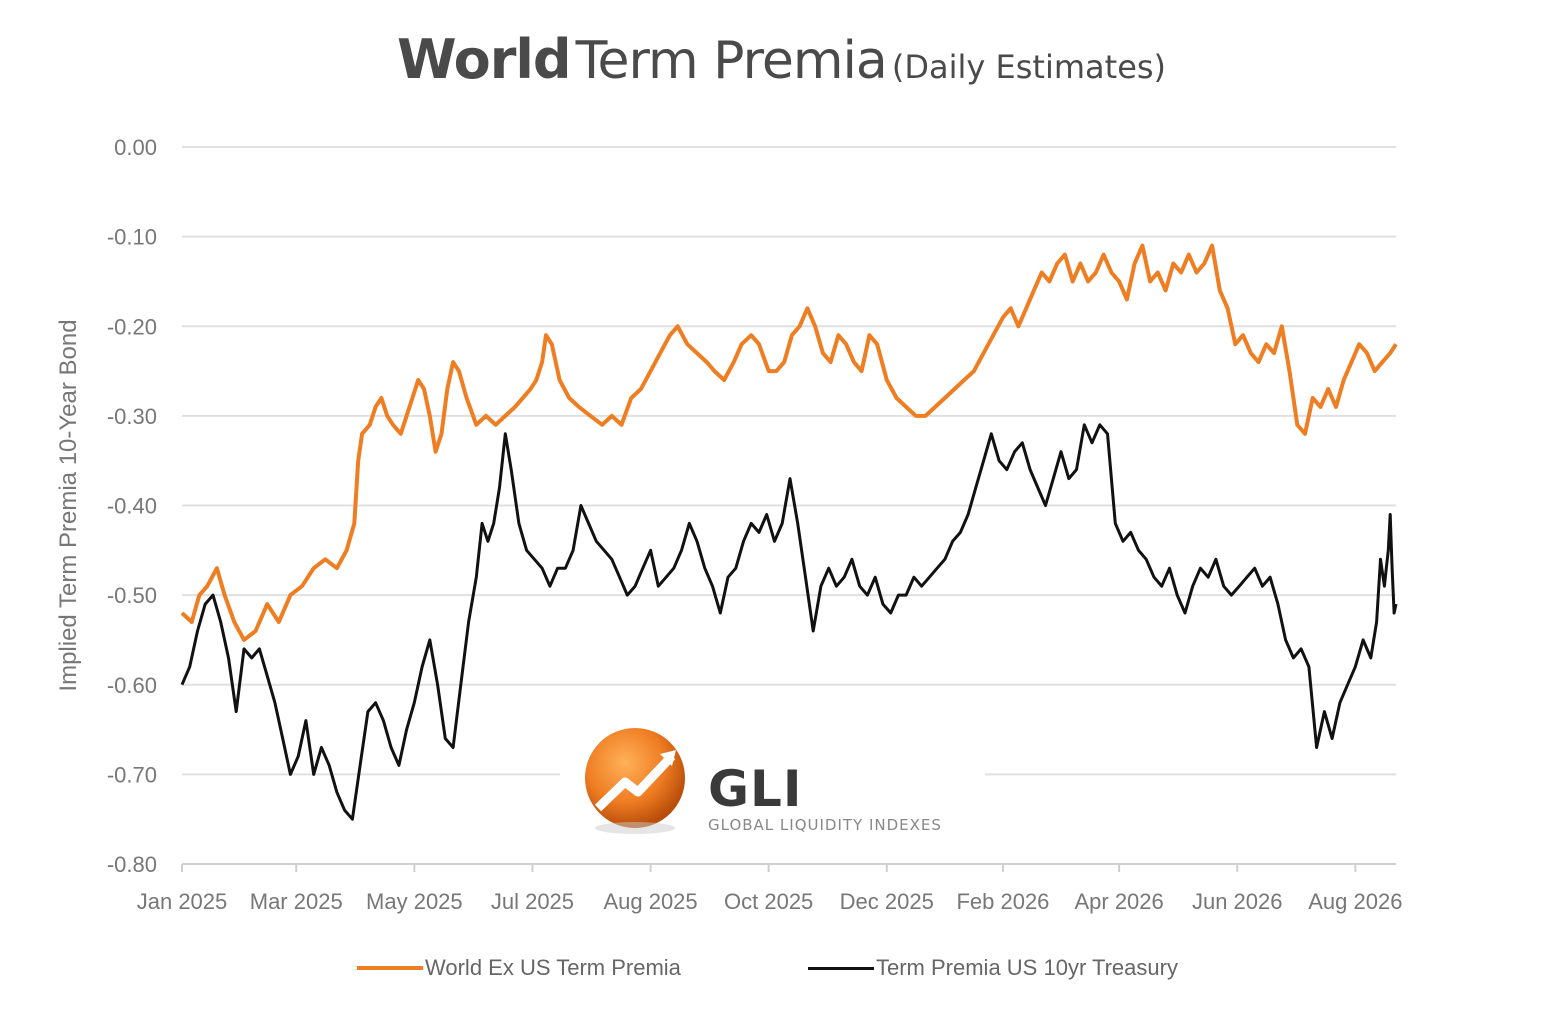 The height and width of the screenshot is (1011, 1563). What do you see at coordinates (532, 901) in the screenshot?
I see `x-tick-label: Jul 2025` at bounding box center [532, 901].